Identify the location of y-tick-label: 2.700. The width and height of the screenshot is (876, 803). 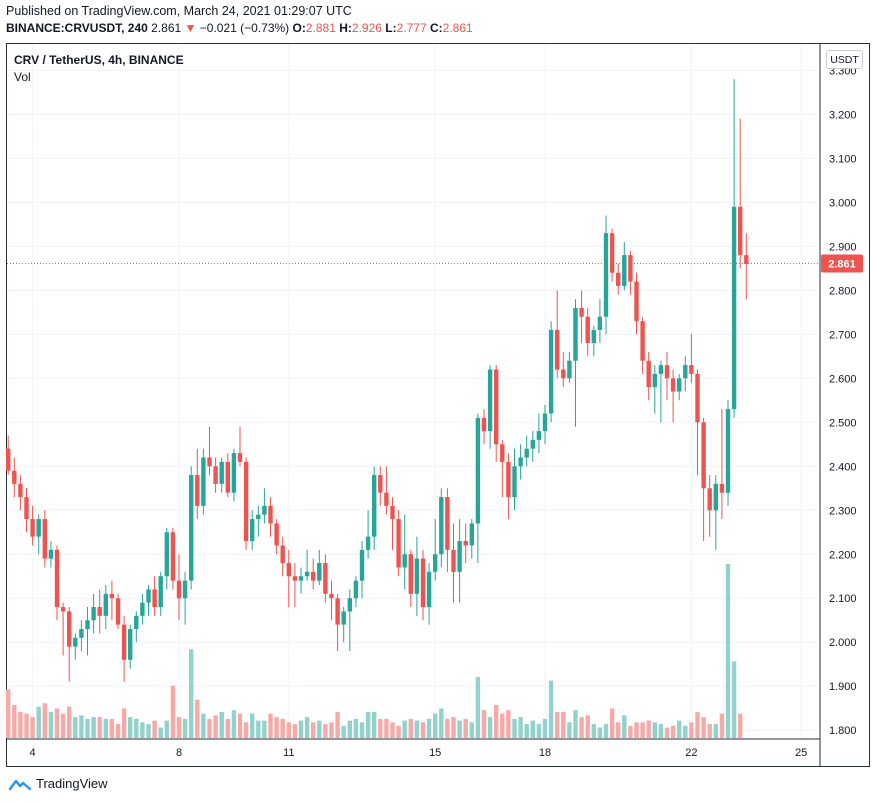
(843, 335).